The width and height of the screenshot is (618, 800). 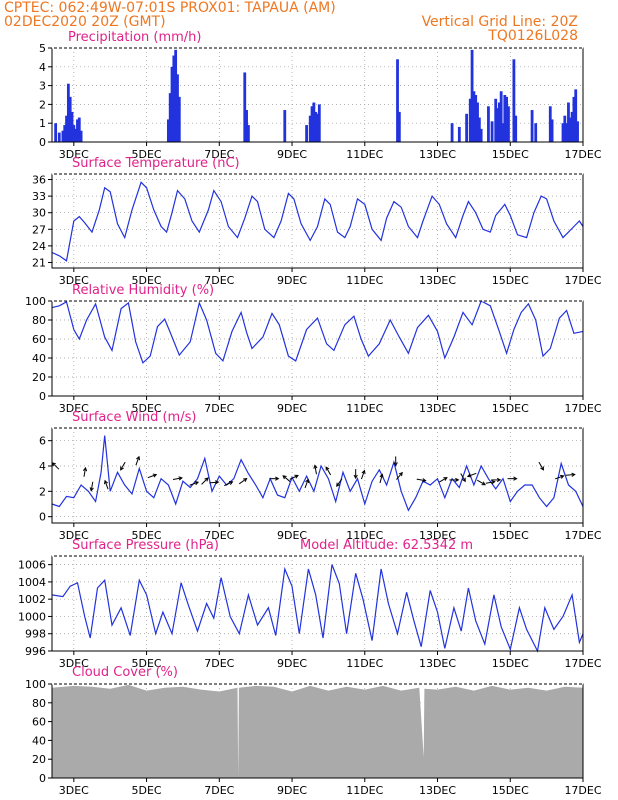 What do you see at coordinates (35, 634) in the screenshot?
I see `y-tick-label: 998` at bounding box center [35, 634].